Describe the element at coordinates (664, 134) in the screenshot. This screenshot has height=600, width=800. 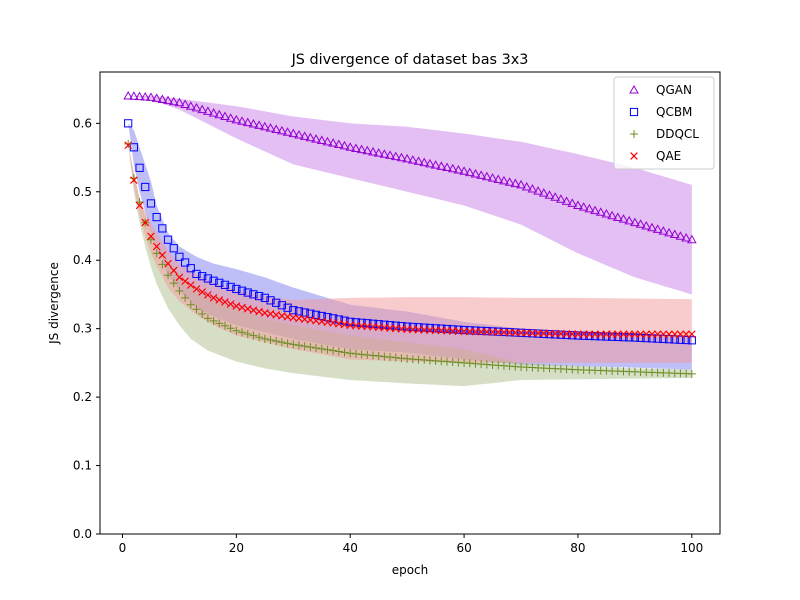
I see `legend-item-ddqcl: DDQCL` at that location.